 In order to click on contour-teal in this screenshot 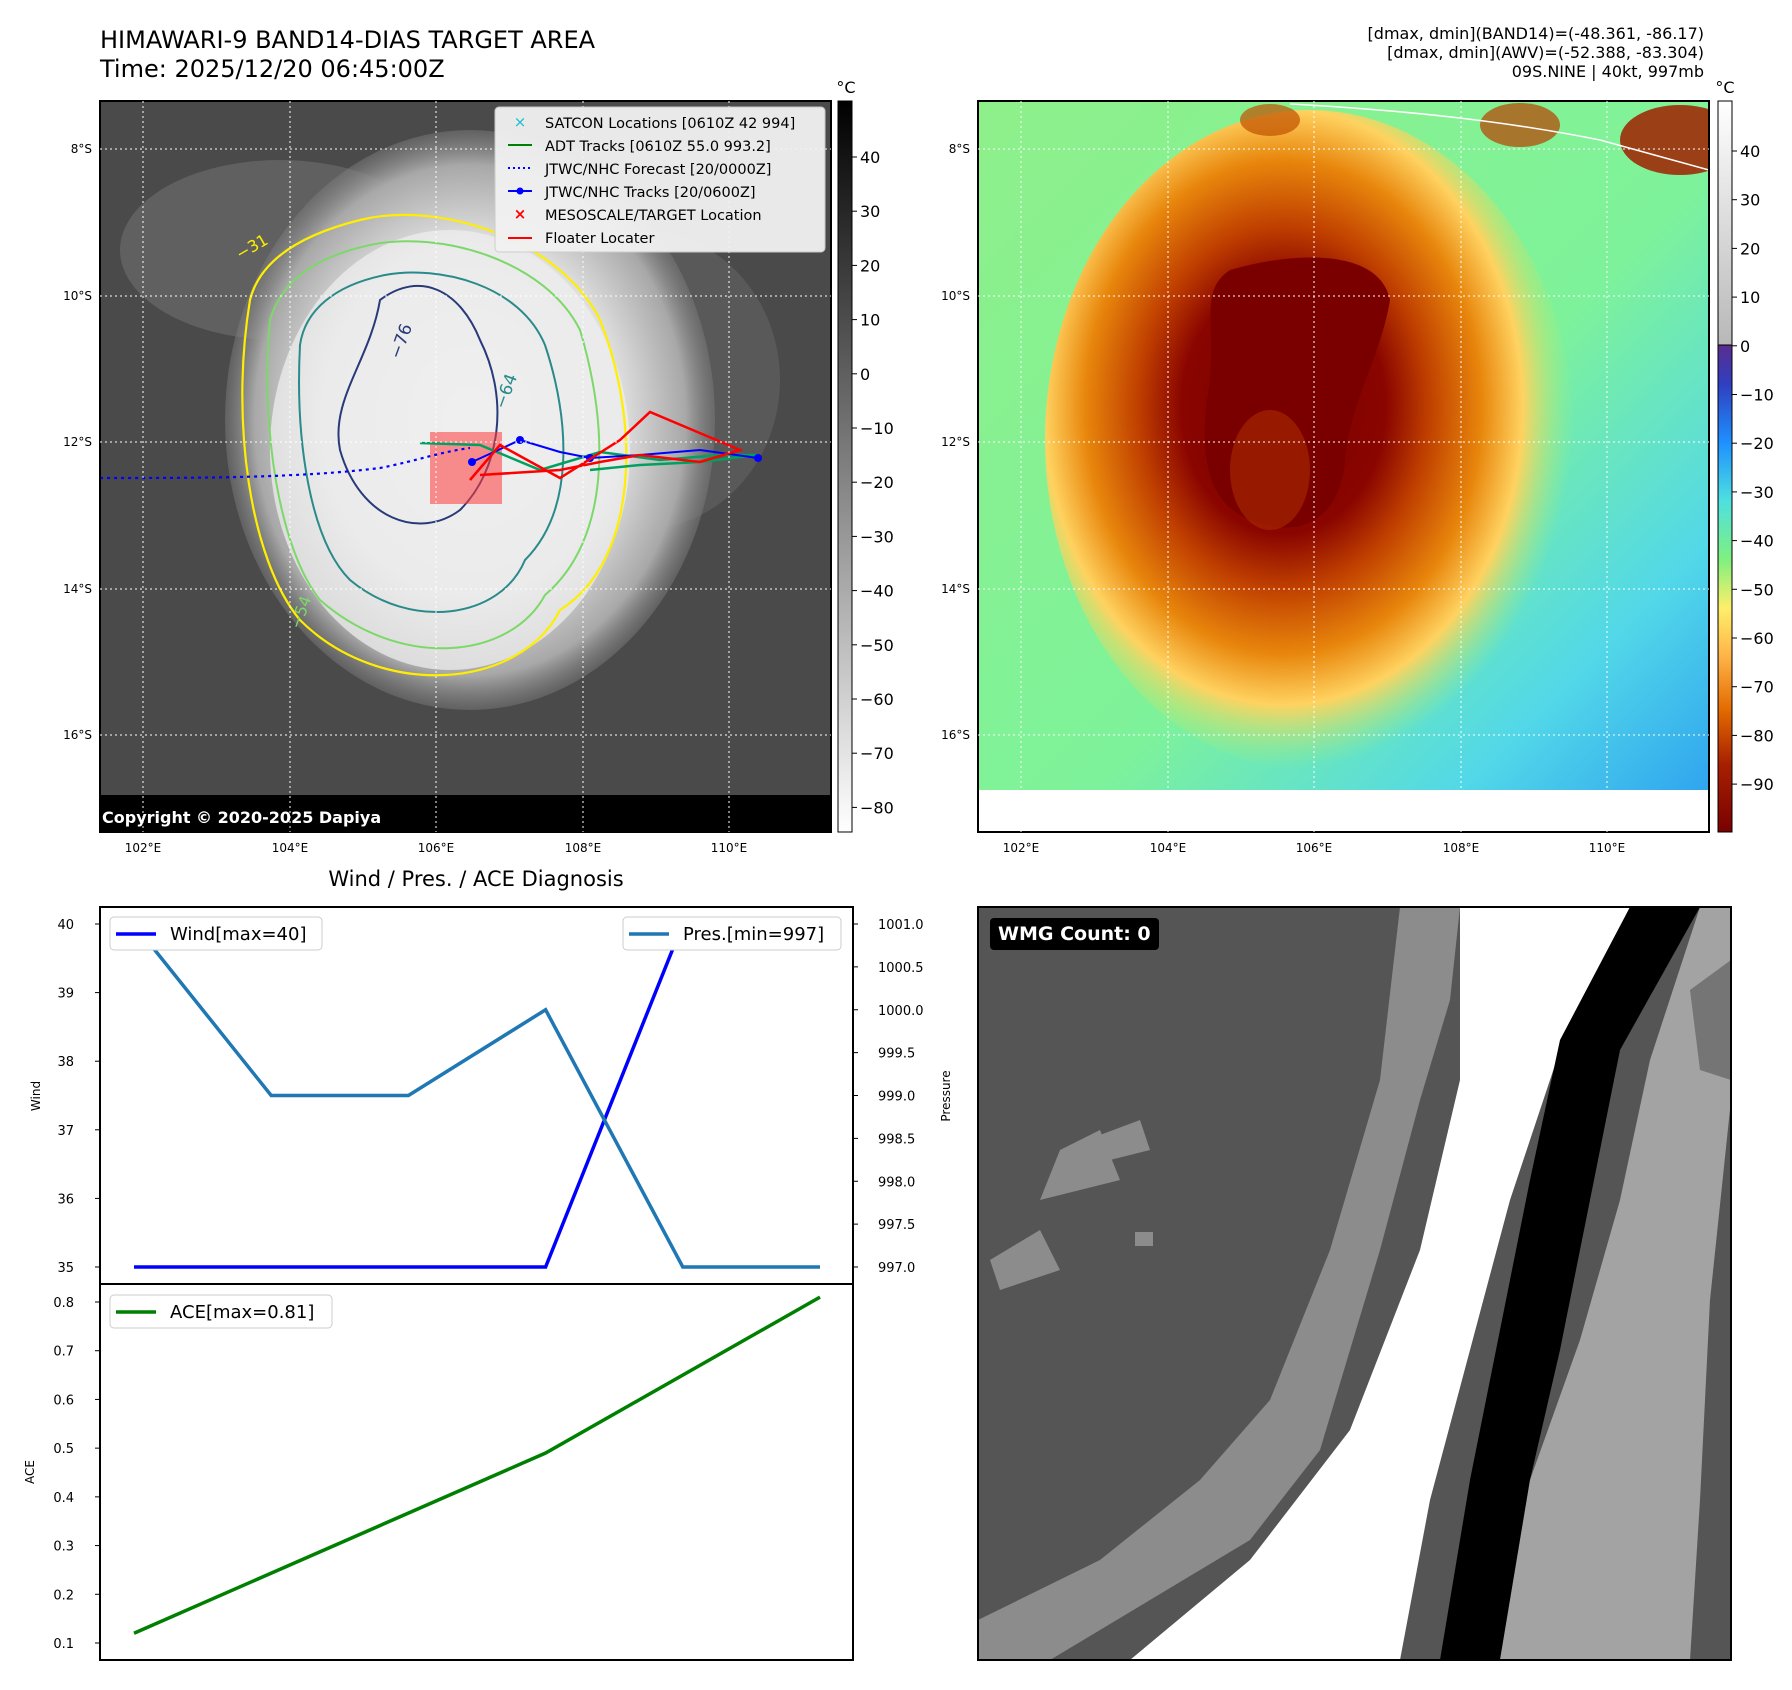, I will do `click(431, 442)`.